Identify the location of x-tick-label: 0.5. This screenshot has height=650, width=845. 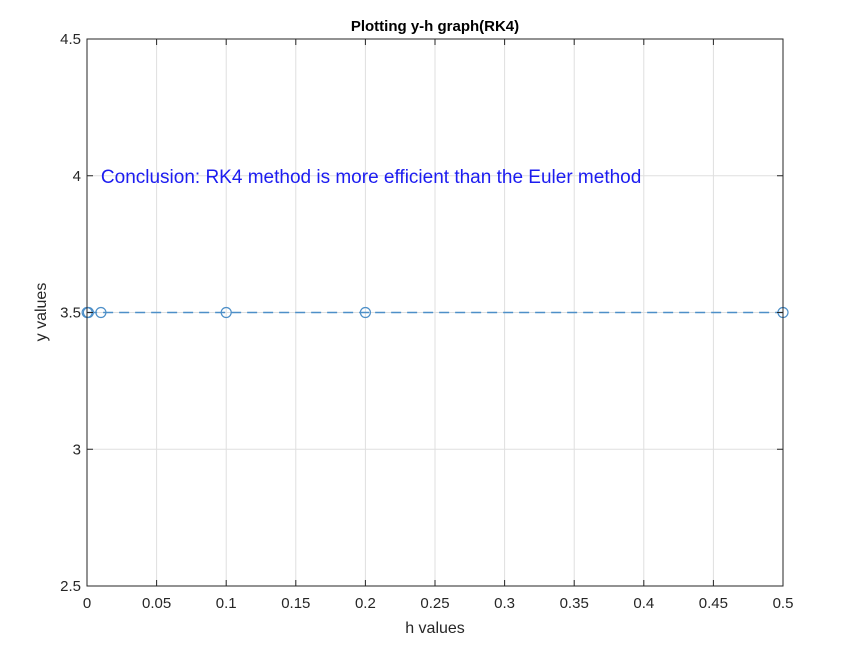
(783, 603).